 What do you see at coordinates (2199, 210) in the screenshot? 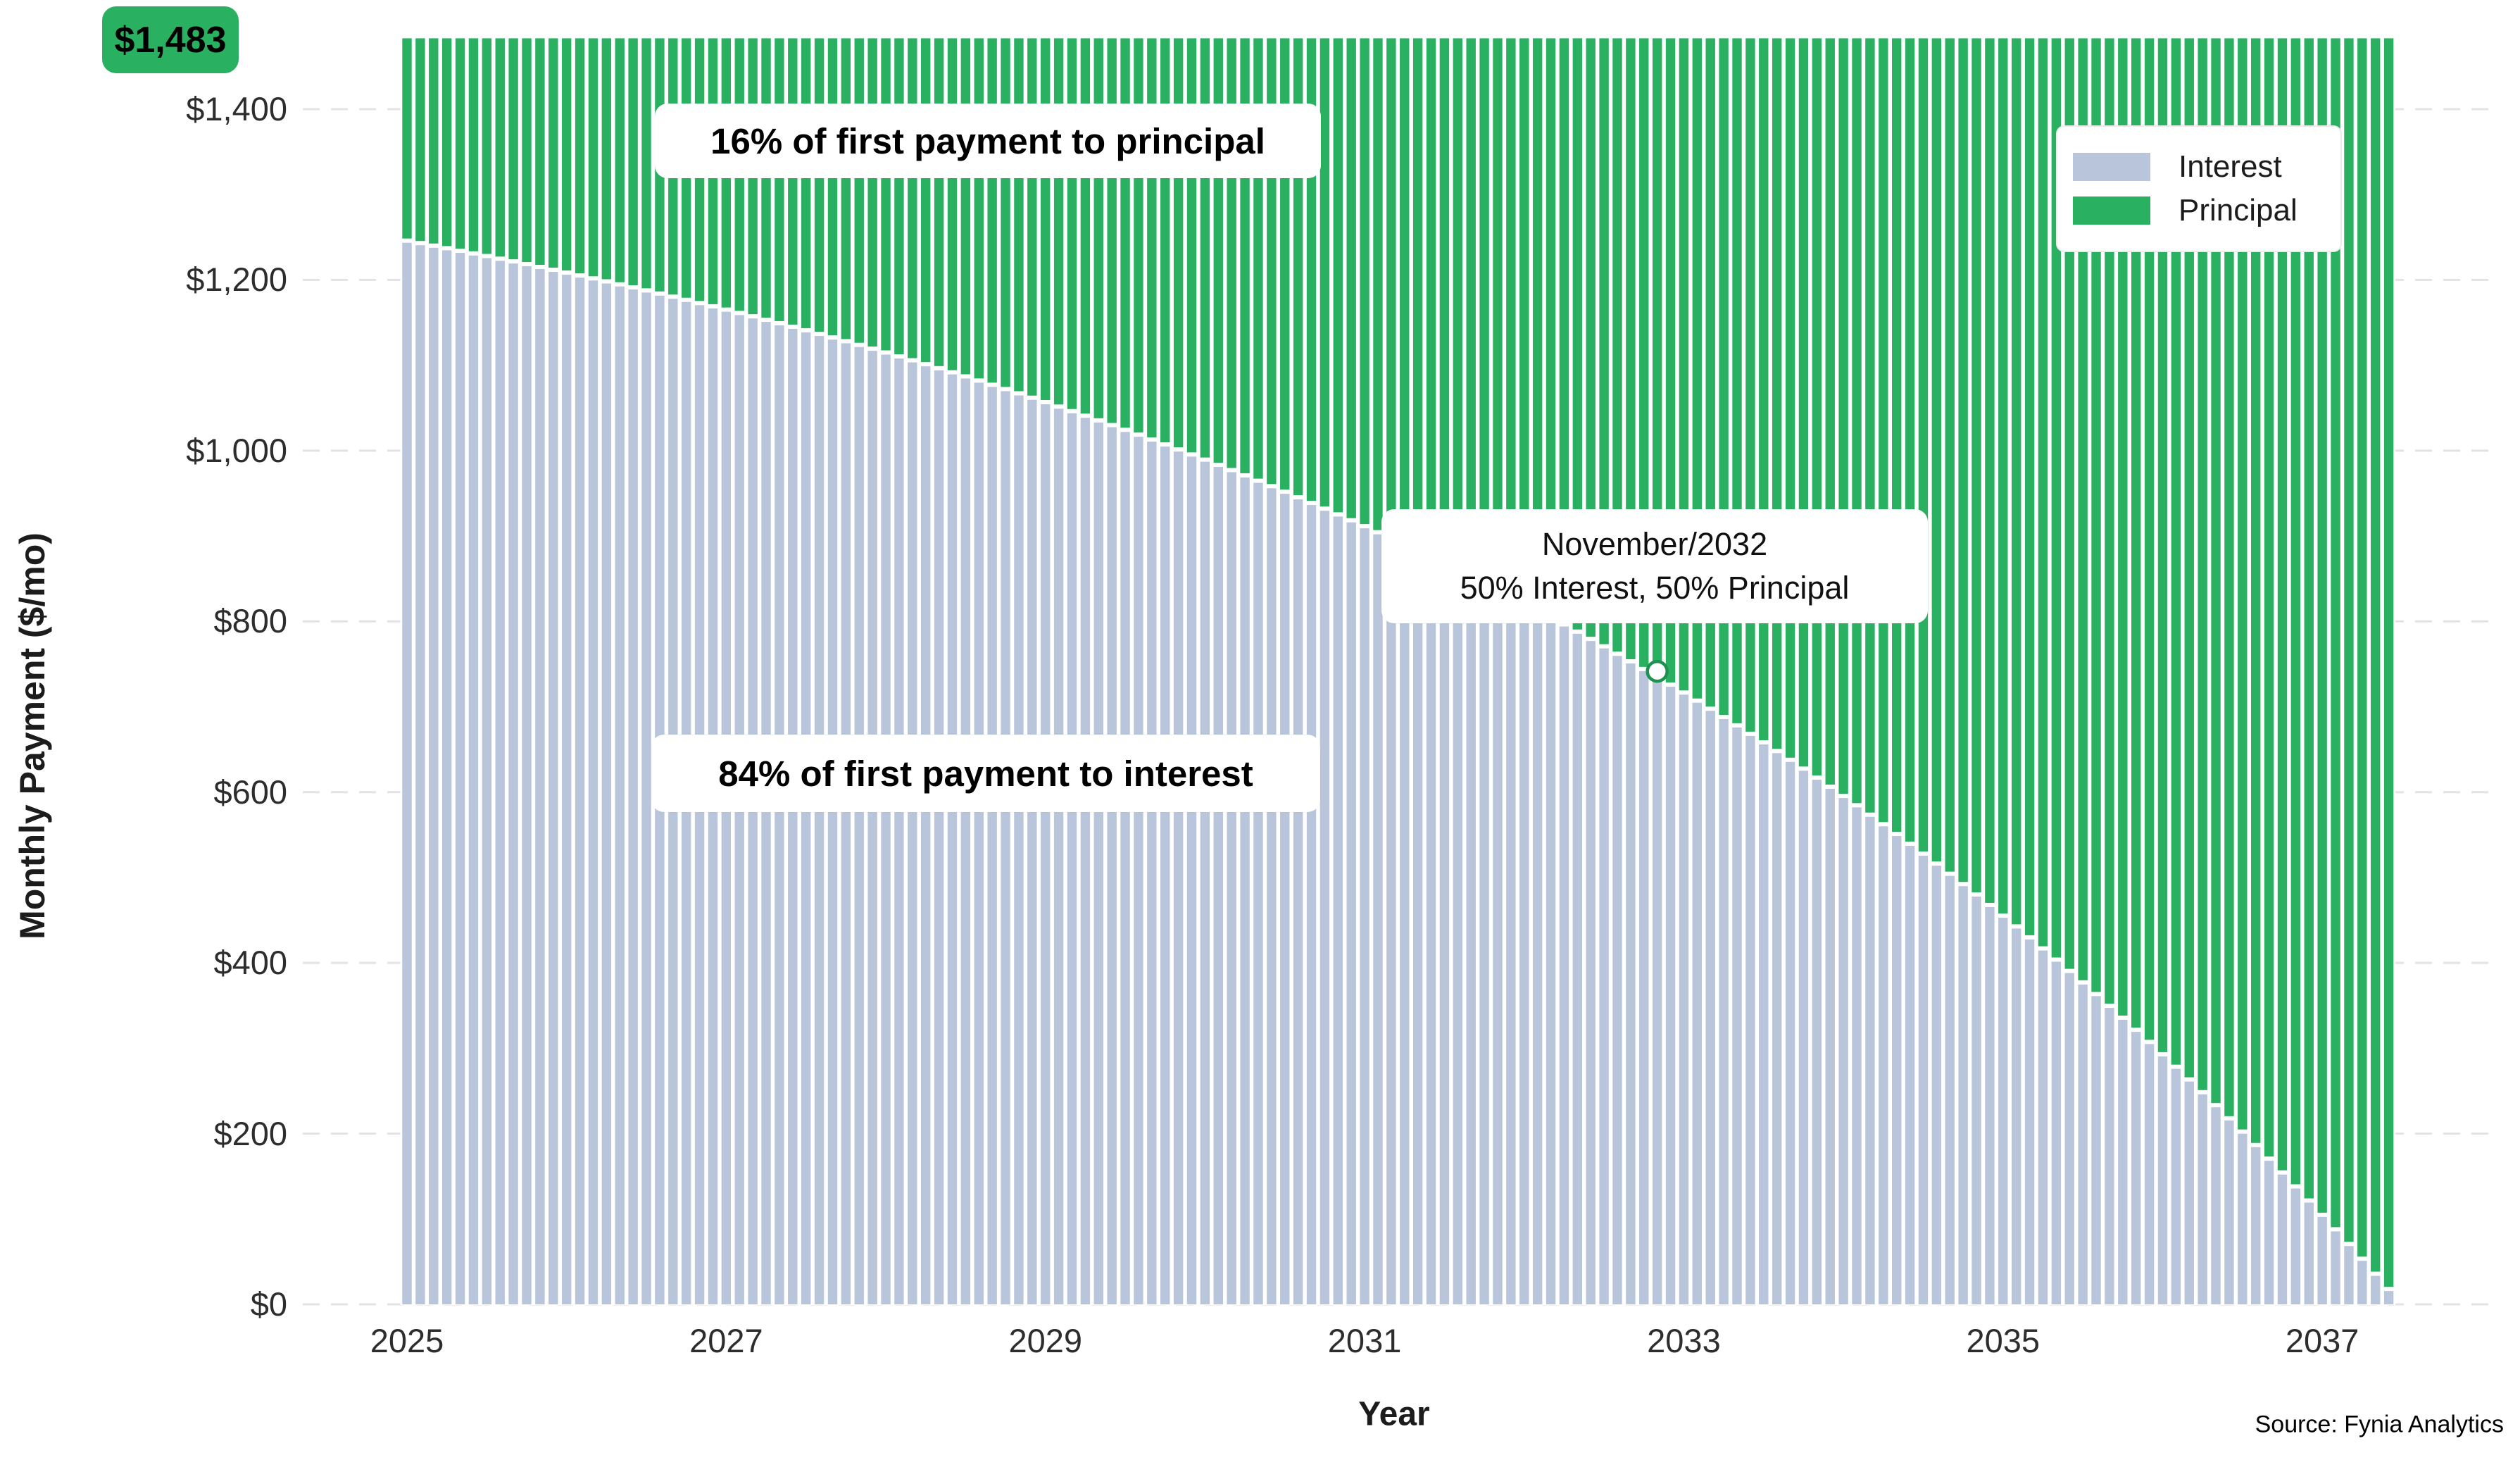
I see `legend-item-principal: Principal` at bounding box center [2199, 210].